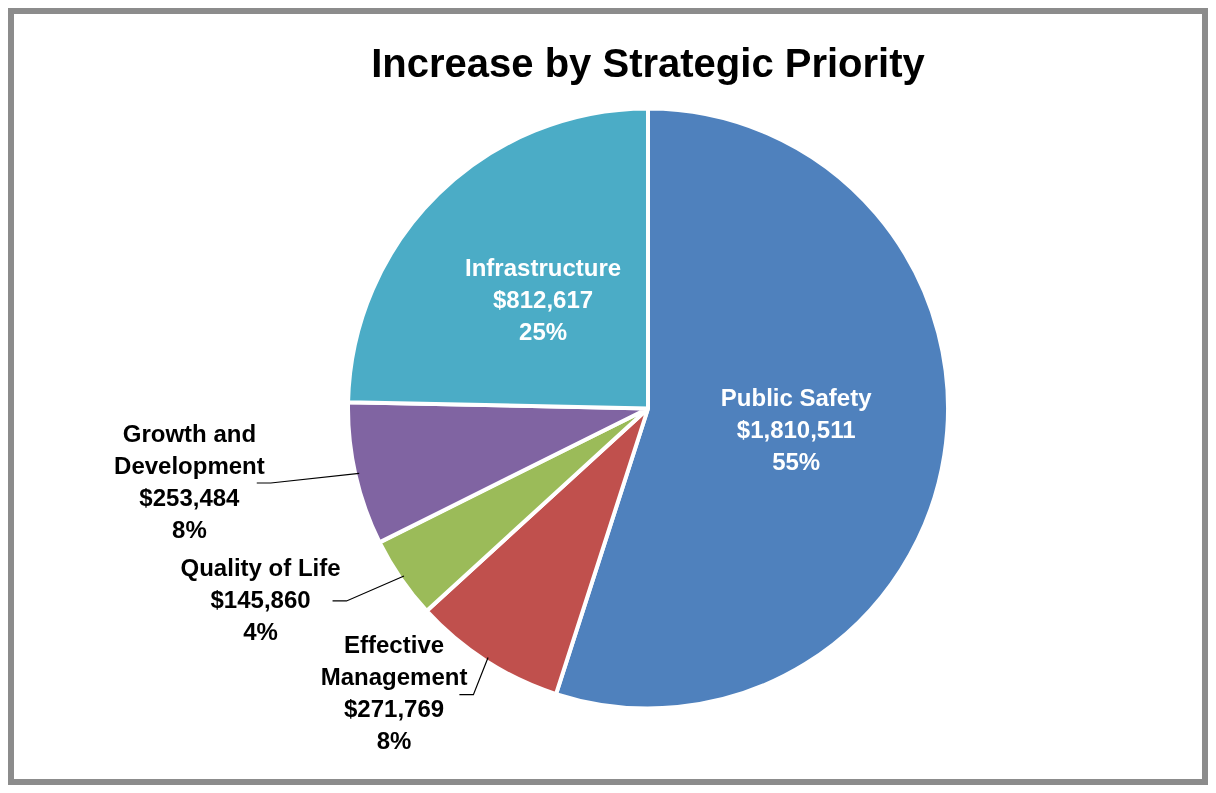  Describe the element at coordinates (543, 267) in the screenshot. I see `slice-label: Infrastructure` at that location.